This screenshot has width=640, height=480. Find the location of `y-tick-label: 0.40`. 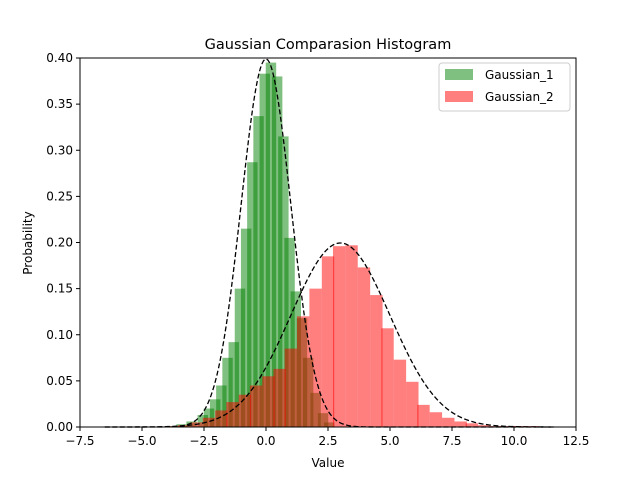

y-tick-label: 0.40 is located at coordinates (59, 58).